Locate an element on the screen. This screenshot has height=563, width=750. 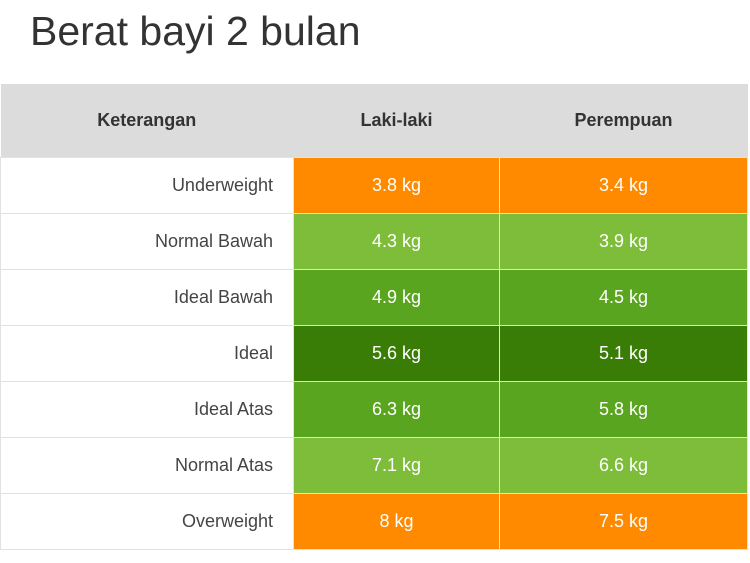
weight-cell: 6.3 kg is located at coordinates (396, 409).